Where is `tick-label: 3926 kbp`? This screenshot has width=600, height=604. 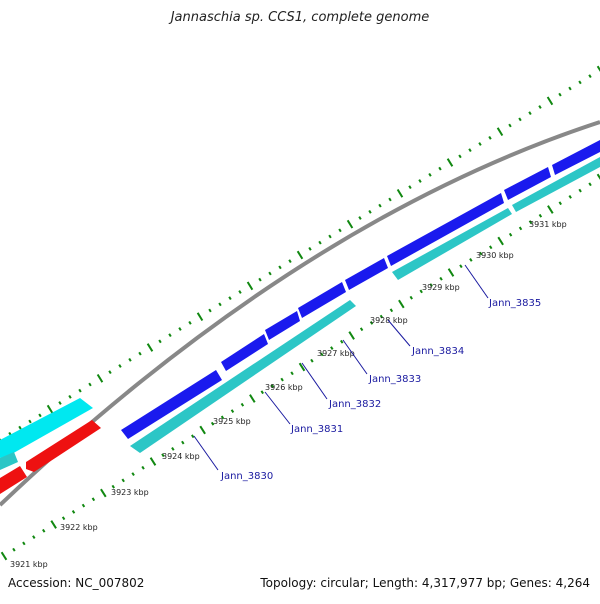 tick-label: 3926 kbp is located at coordinates (284, 387).